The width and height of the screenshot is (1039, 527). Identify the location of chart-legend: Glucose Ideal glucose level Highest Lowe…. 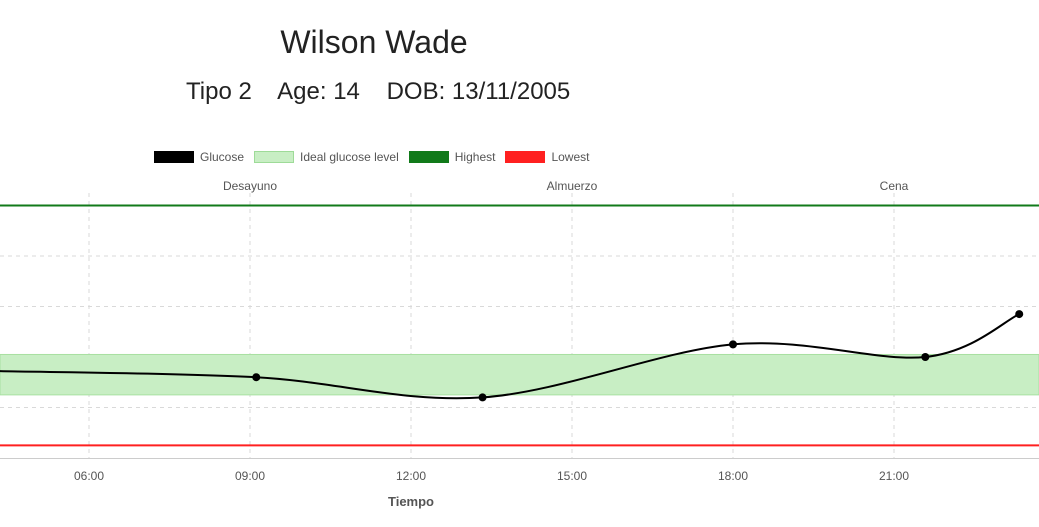
(376, 157).